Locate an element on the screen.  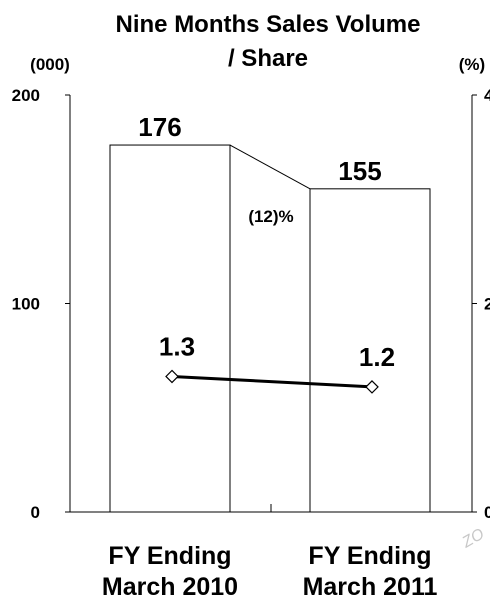
category-label-1-line-1: FY Ending is located at coordinates (169, 556).